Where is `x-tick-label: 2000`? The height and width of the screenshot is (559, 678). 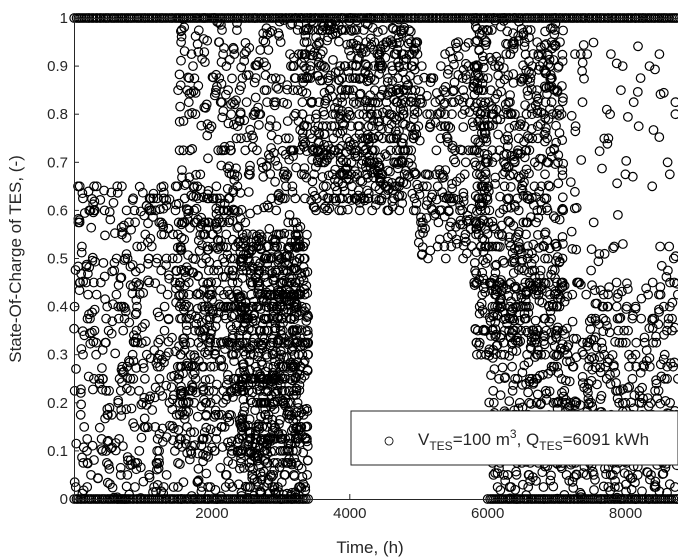 x-tick-label: 2000 is located at coordinates (211, 513).